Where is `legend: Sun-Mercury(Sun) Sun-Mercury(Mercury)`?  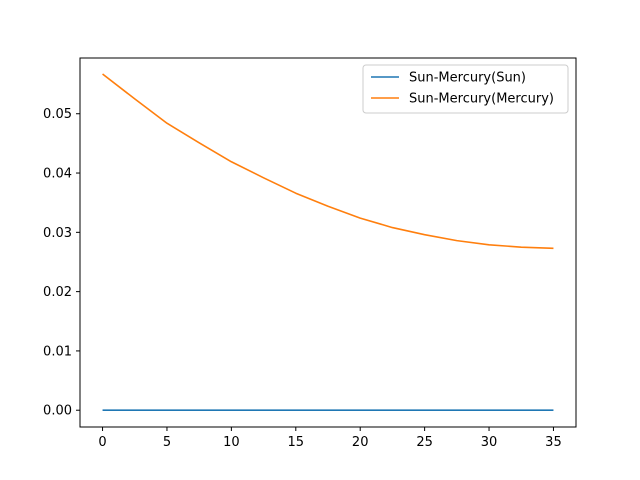 legend: Sun-Mercury(Sun) Sun-Mercury(Mercury) is located at coordinates (465, 89).